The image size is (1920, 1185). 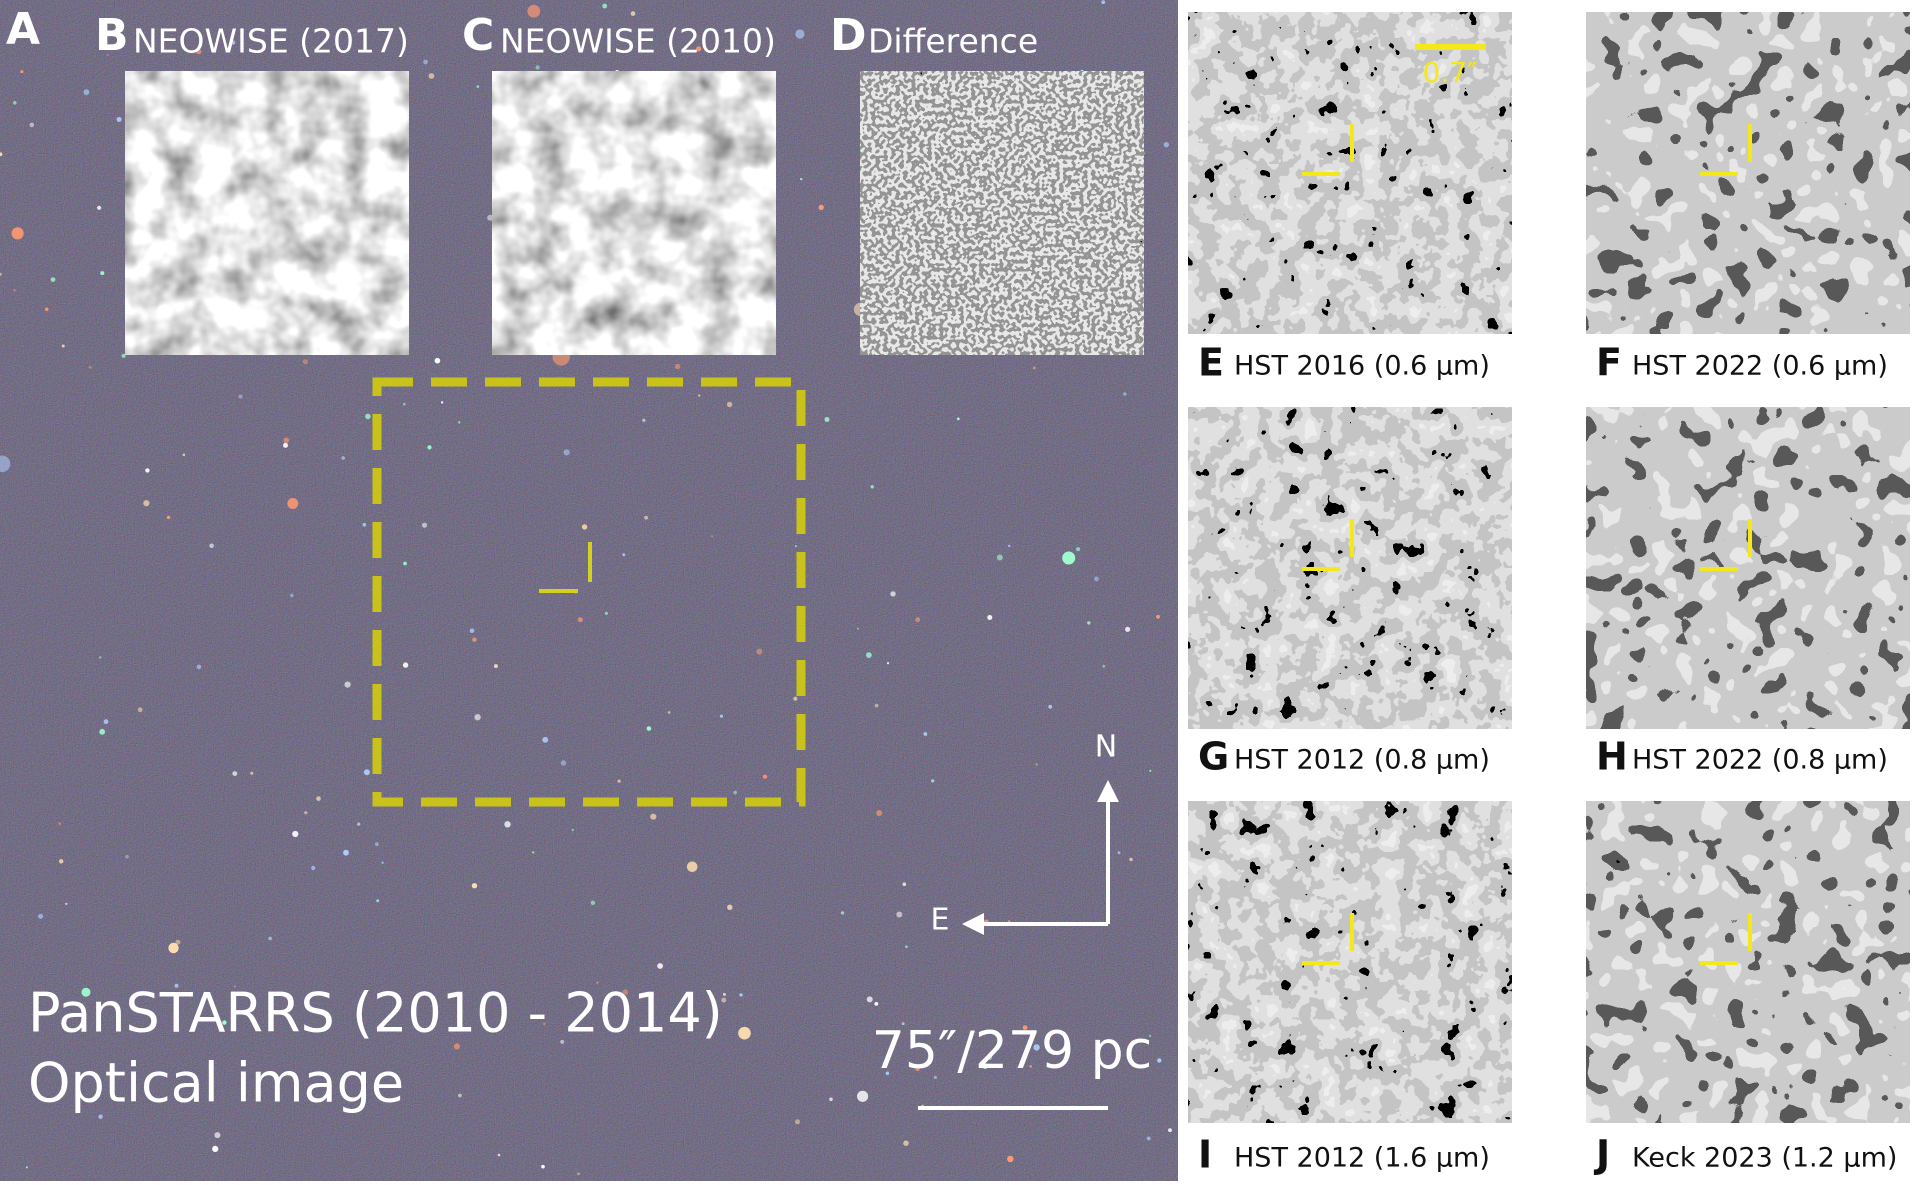 I want to click on panel-letter: A, so click(x=23, y=29).